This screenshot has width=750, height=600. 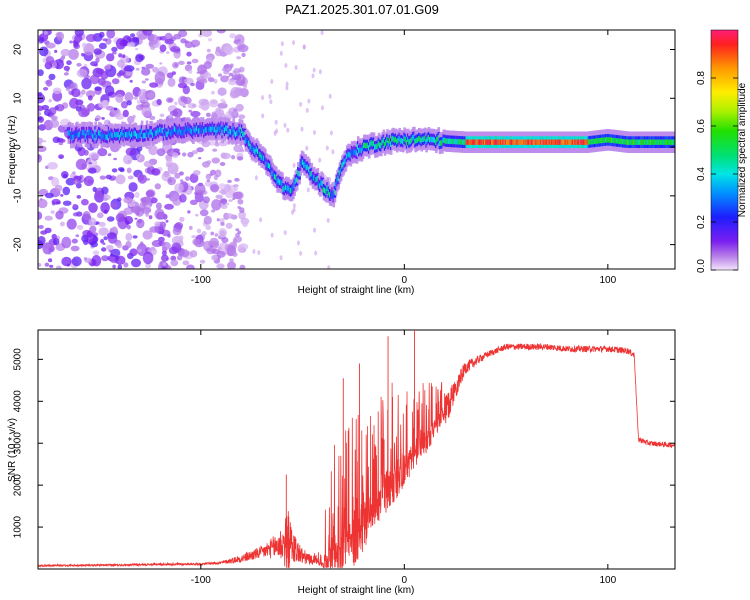 I want to click on chart-title: PAZ1.2025.301.07.01.G09, so click(x=362, y=9).